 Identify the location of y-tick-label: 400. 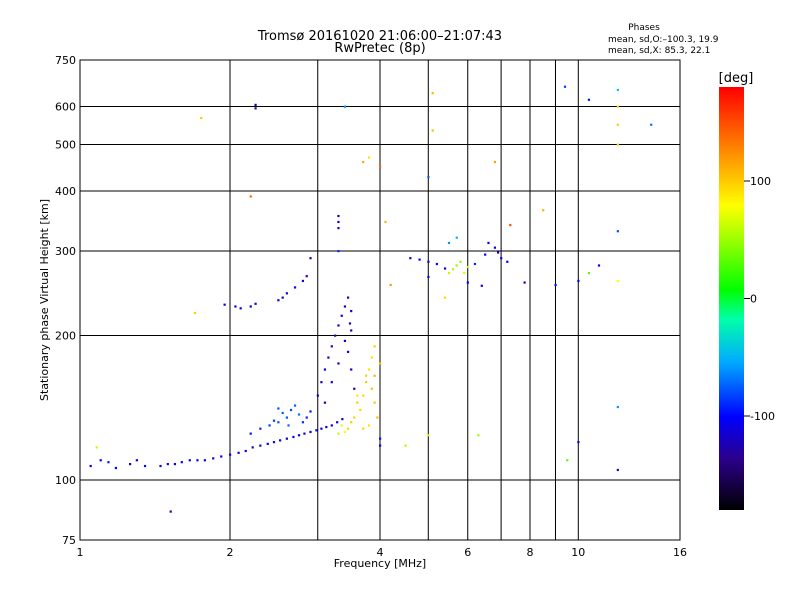
(65, 191).